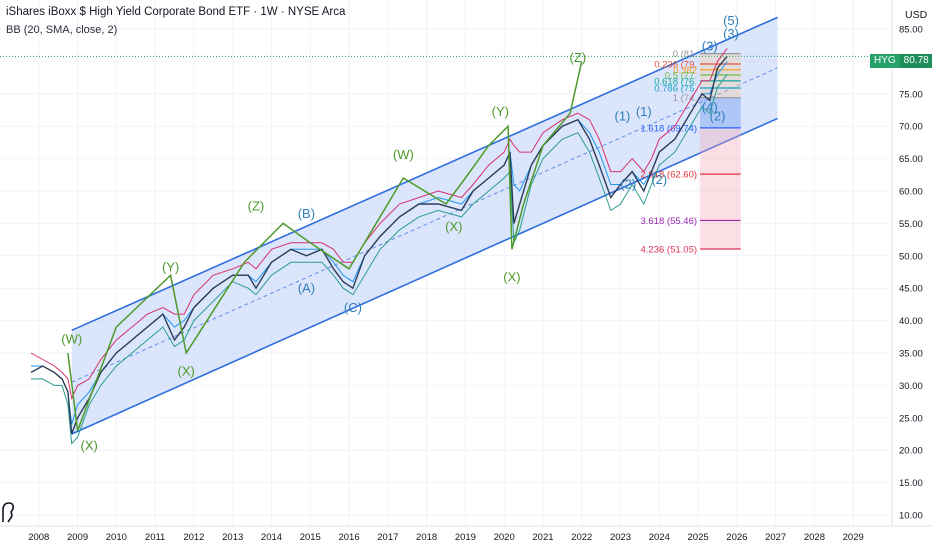 The width and height of the screenshot is (932, 550). I want to click on time-axis-tick: 2027, so click(775, 537).